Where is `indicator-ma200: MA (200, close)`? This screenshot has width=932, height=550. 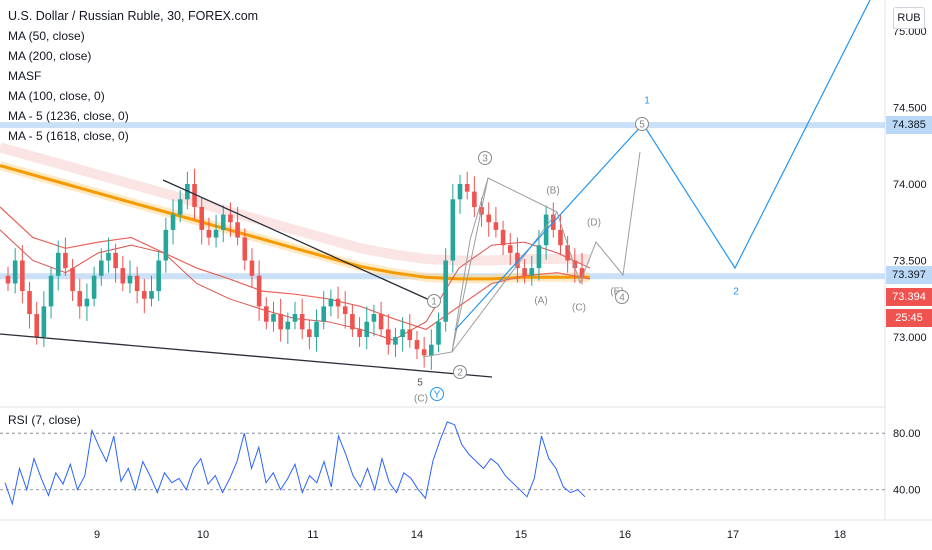 indicator-ma200: MA (200, close) is located at coordinates (50, 56).